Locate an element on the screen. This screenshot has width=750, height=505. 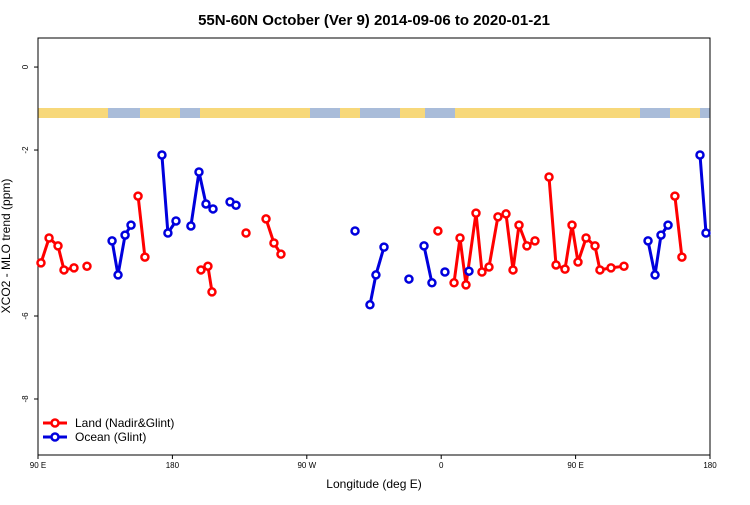
x-tick-label: 0 is located at coordinates (441, 465).